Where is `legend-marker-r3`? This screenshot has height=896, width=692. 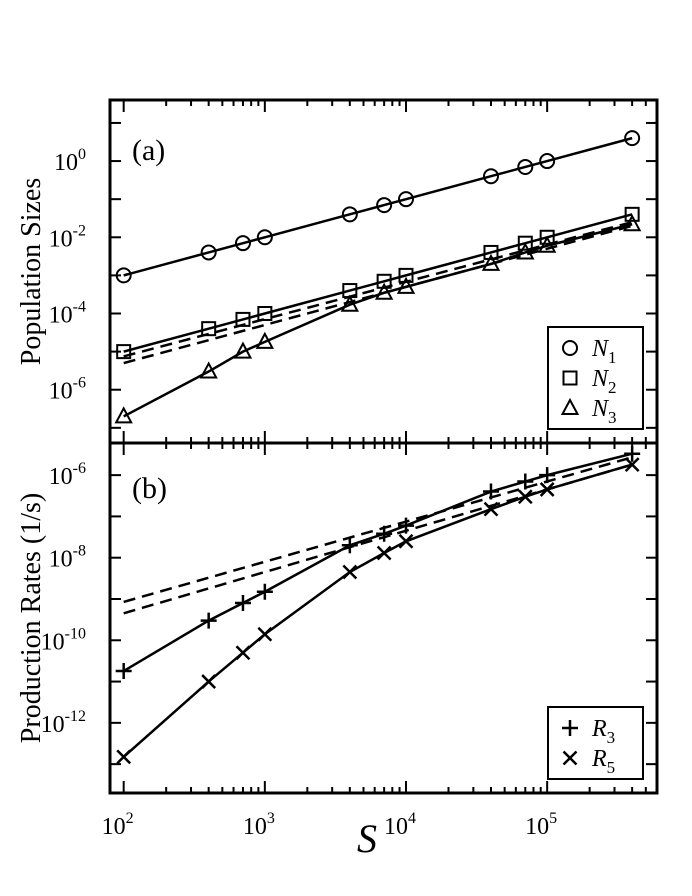
legend-marker-r3 is located at coordinates (570, 728).